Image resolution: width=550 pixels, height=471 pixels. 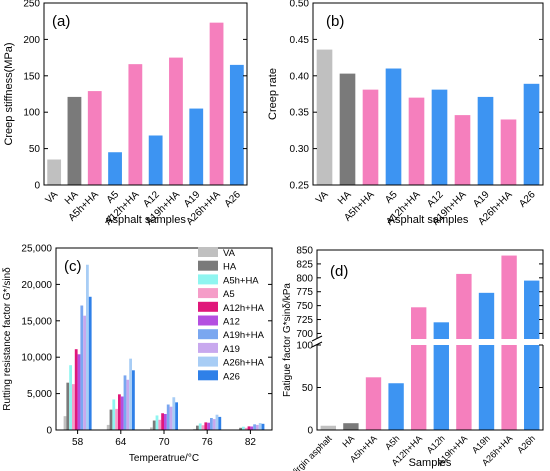 I want to click on legend-label-c: A26, so click(x=231, y=376).